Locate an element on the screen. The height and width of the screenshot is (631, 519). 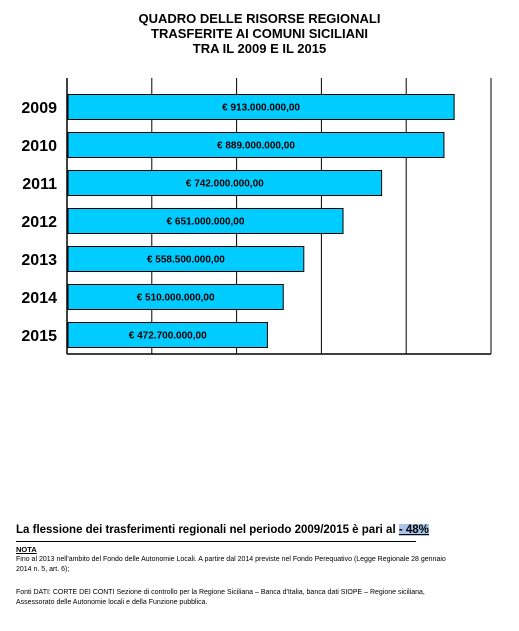
bar-2015 is located at coordinates (167, 335).